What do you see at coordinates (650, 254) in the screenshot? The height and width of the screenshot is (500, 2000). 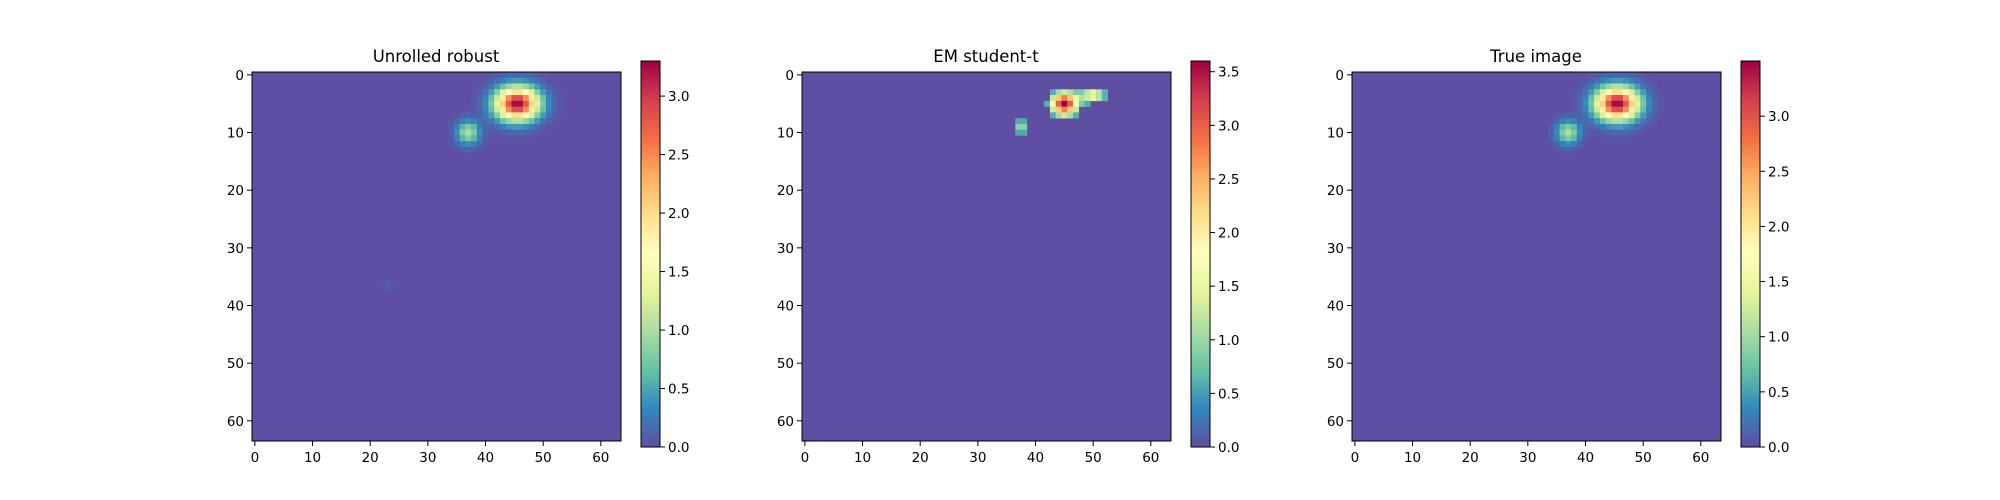 I see `colorbar-frame` at bounding box center [650, 254].